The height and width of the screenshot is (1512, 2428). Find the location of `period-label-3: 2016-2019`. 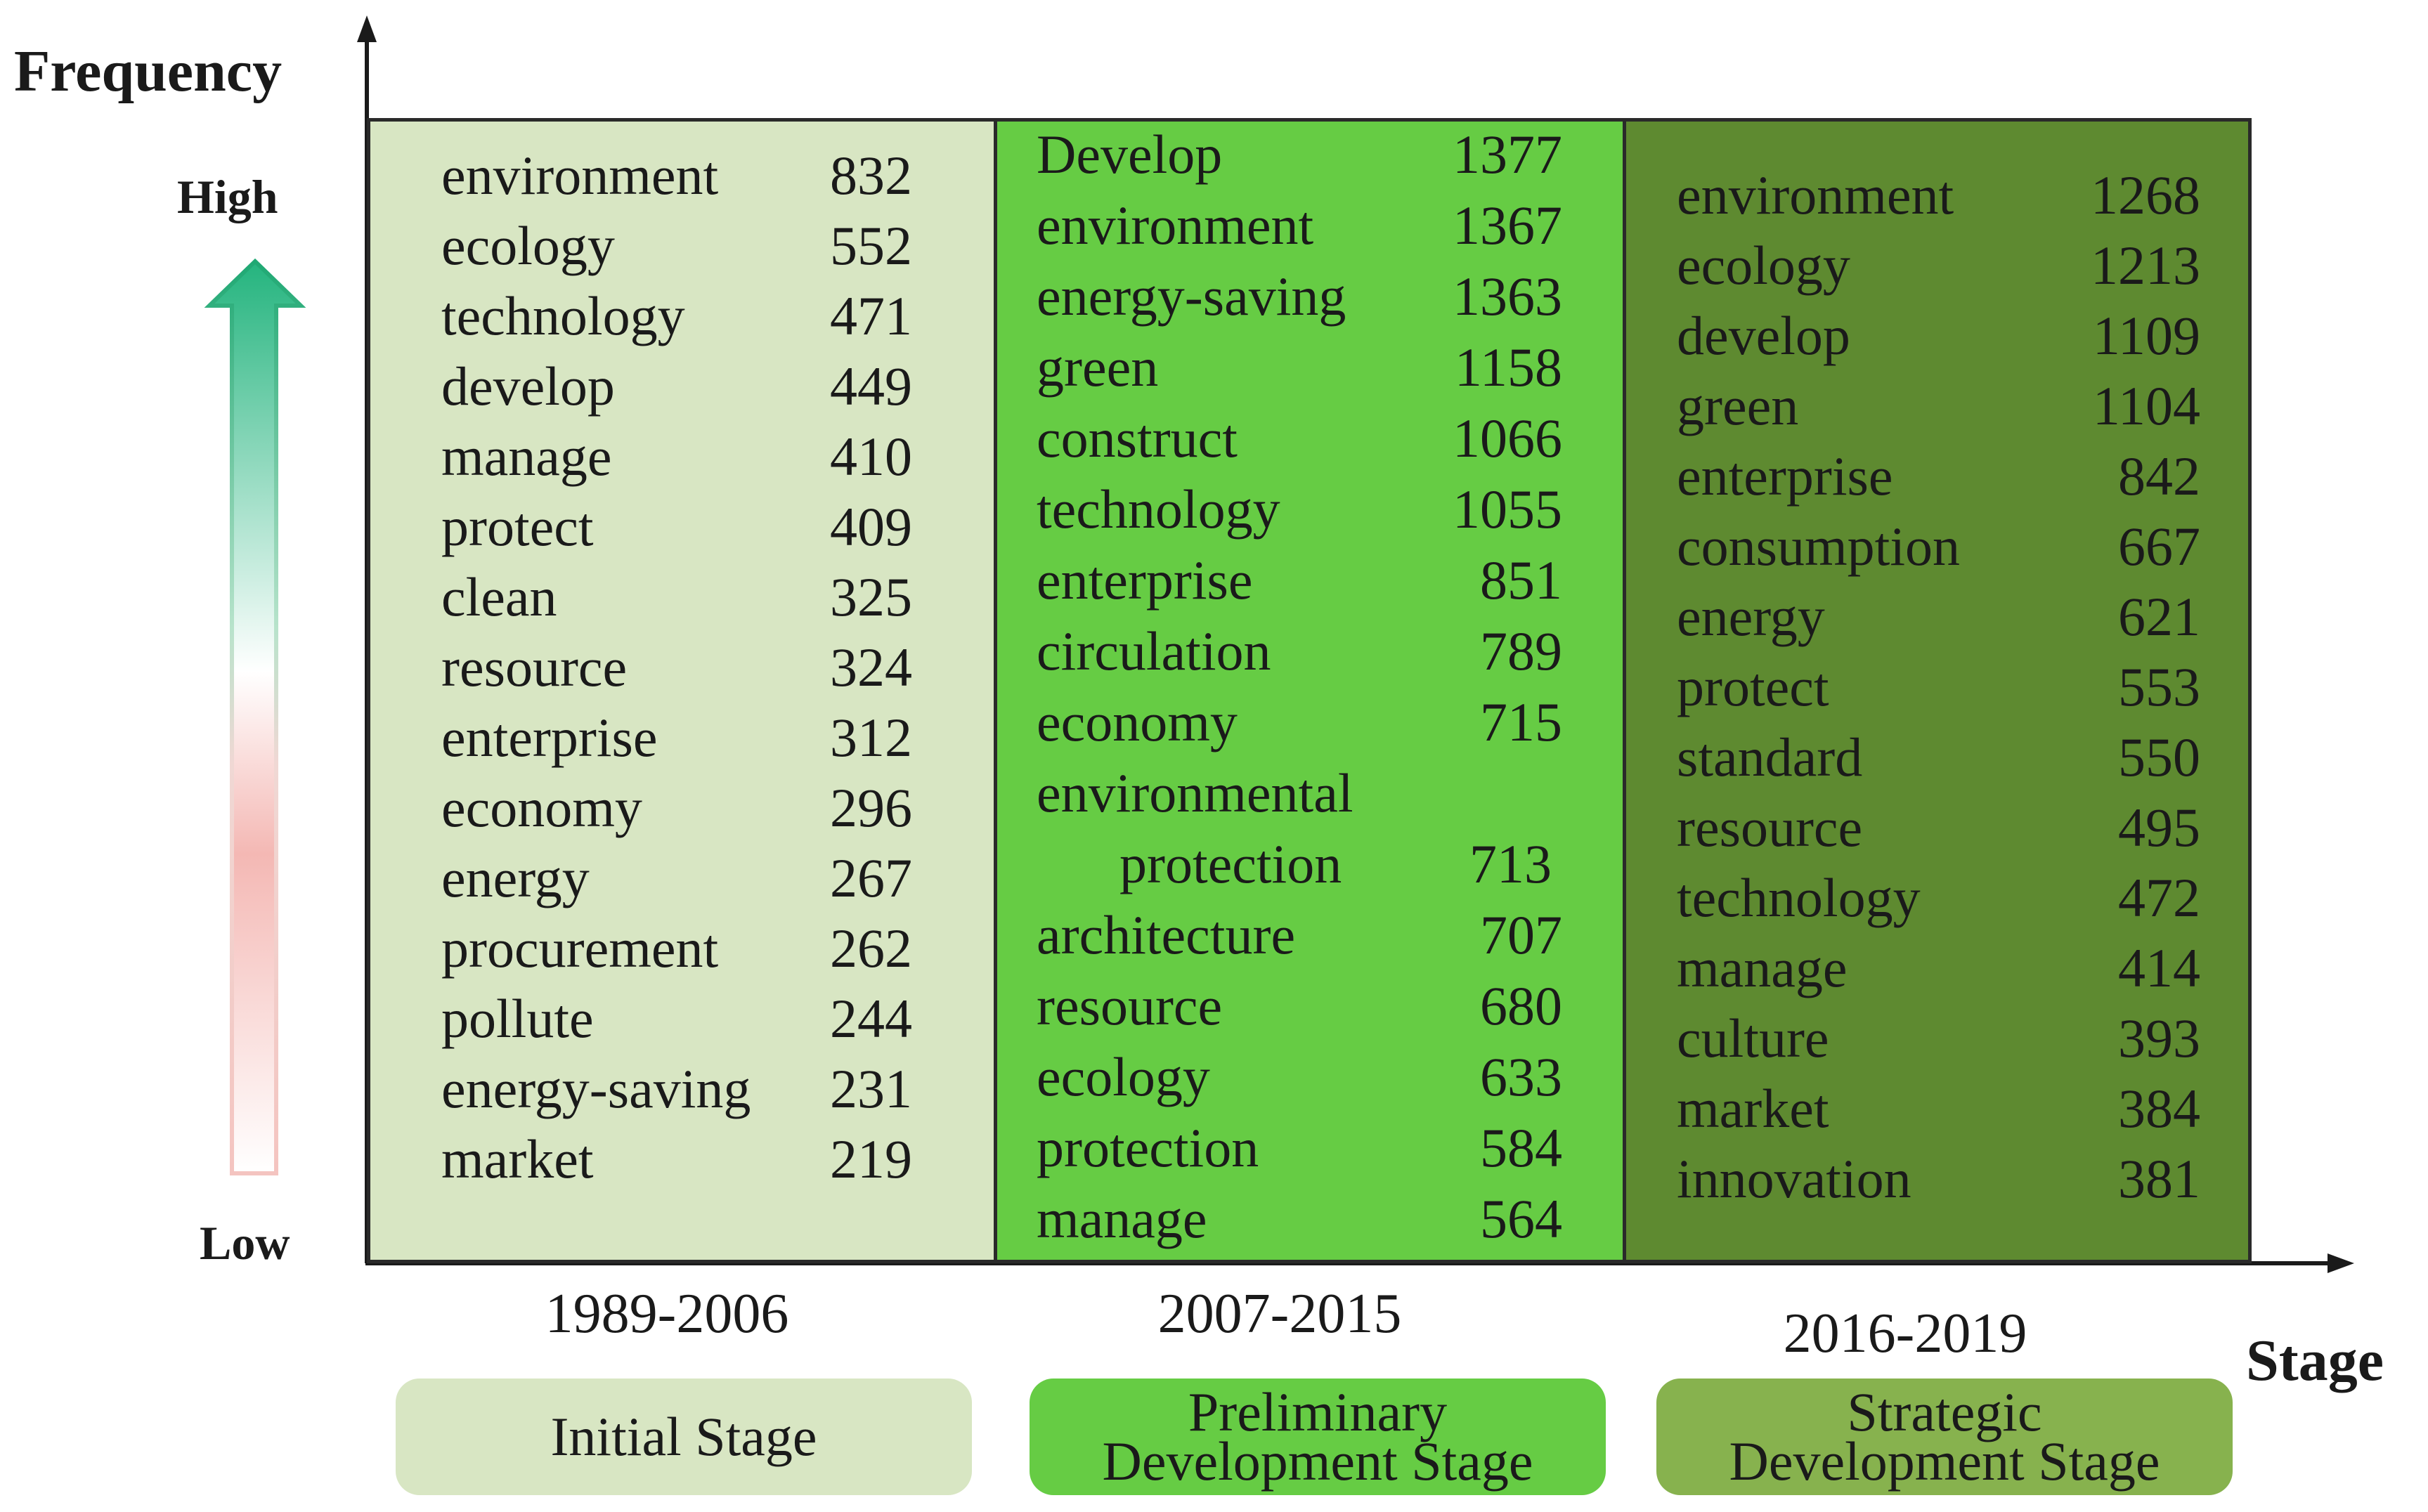

period-label-3: 2016-2019 is located at coordinates (1905, 1333).